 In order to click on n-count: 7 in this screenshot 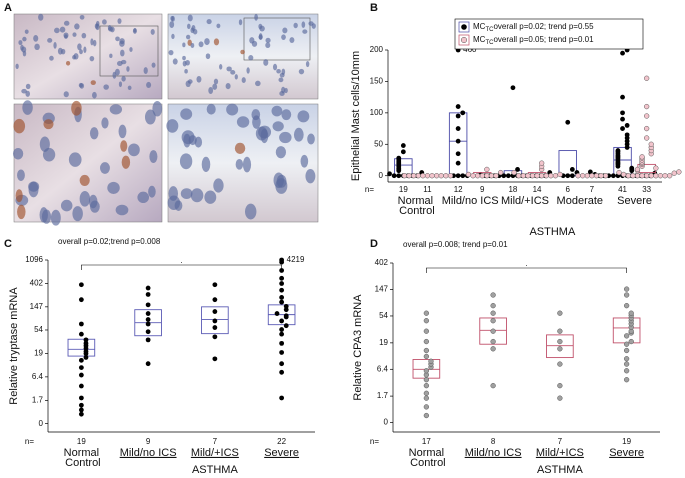, I will do `click(215, 441)`.